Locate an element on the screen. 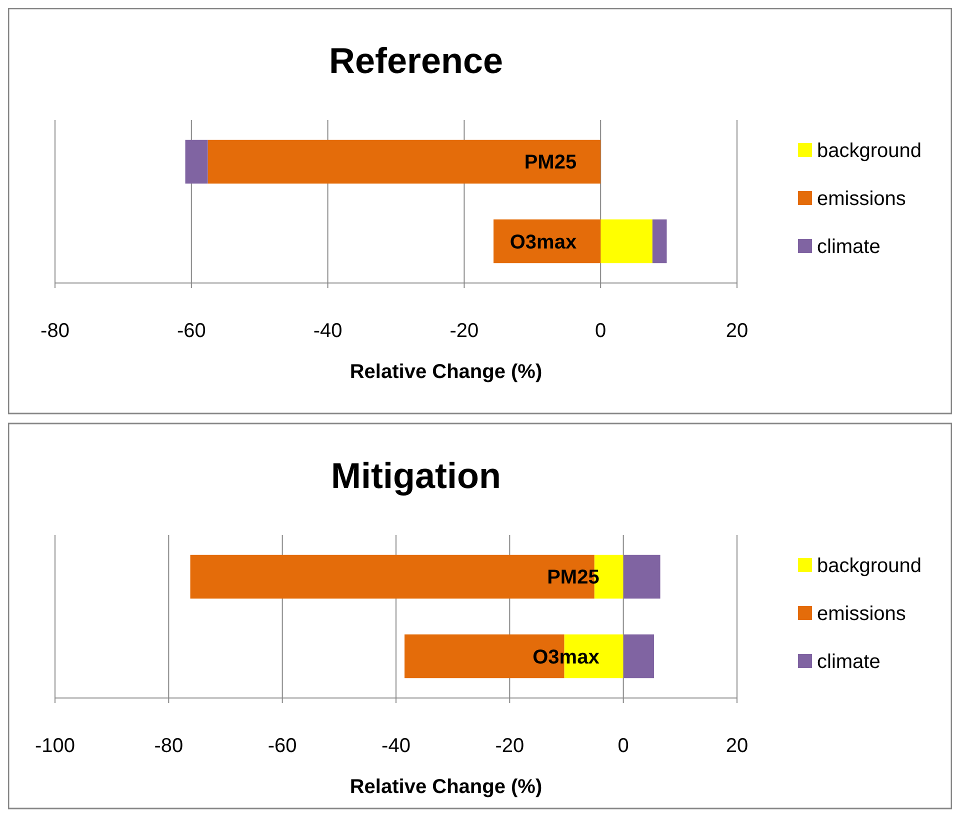 This screenshot has width=960, height=818. x-tick-label: -100 is located at coordinates (55, 746).